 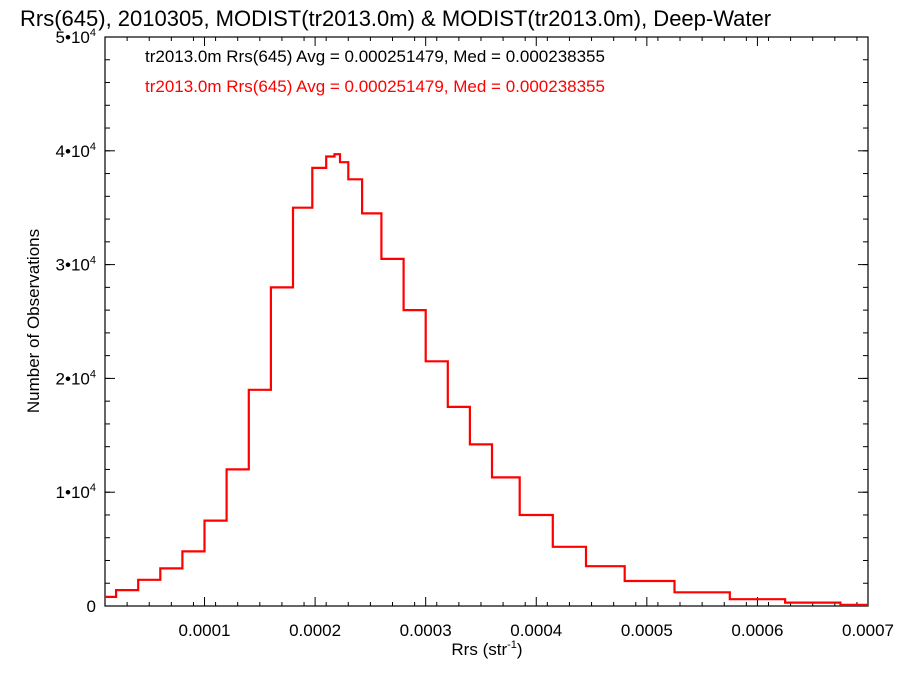 What do you see at coordinates (76, 378) in the screenshot?
I see `y-tick-label: 2•104` at bounding box center [76, 378].